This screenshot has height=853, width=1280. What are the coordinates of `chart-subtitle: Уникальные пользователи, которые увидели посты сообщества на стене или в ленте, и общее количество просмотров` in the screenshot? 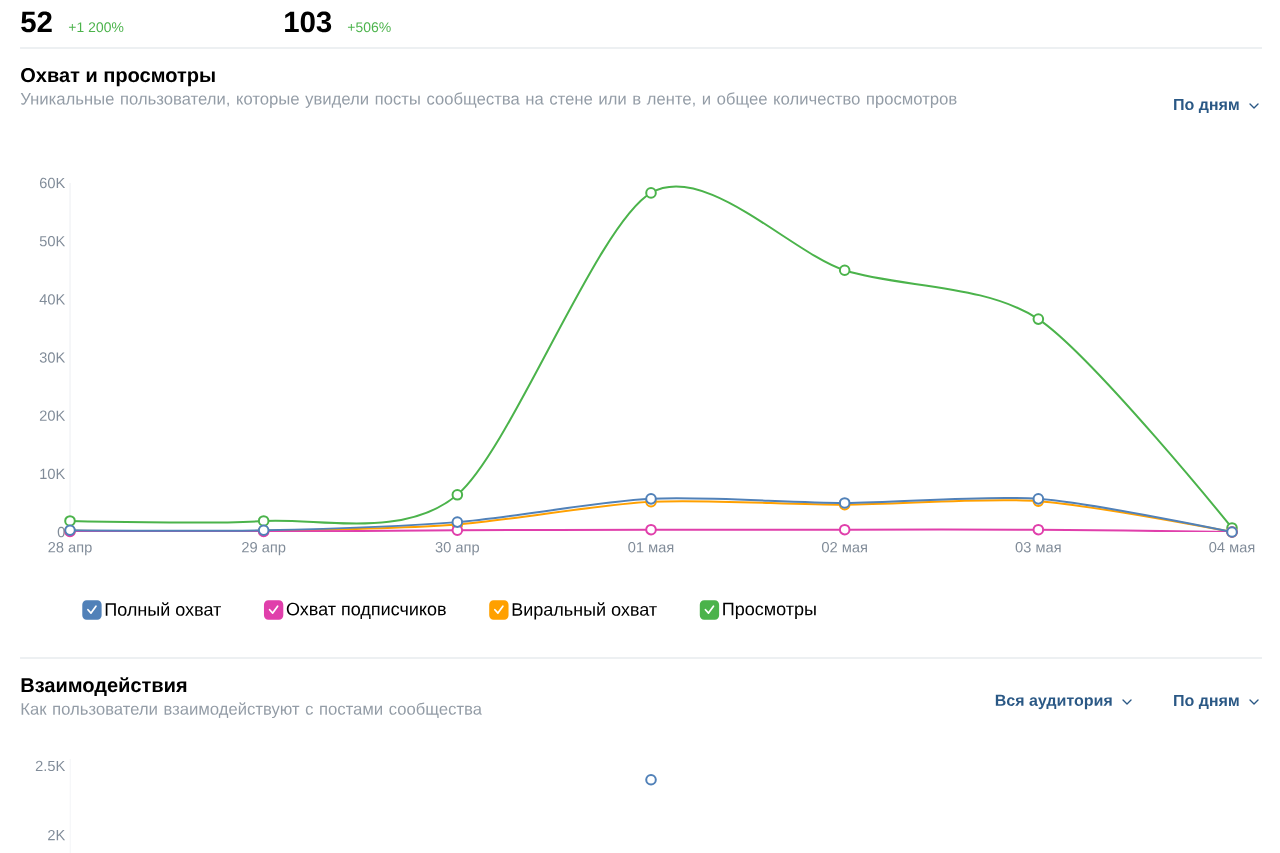 It's located at (488, 100).